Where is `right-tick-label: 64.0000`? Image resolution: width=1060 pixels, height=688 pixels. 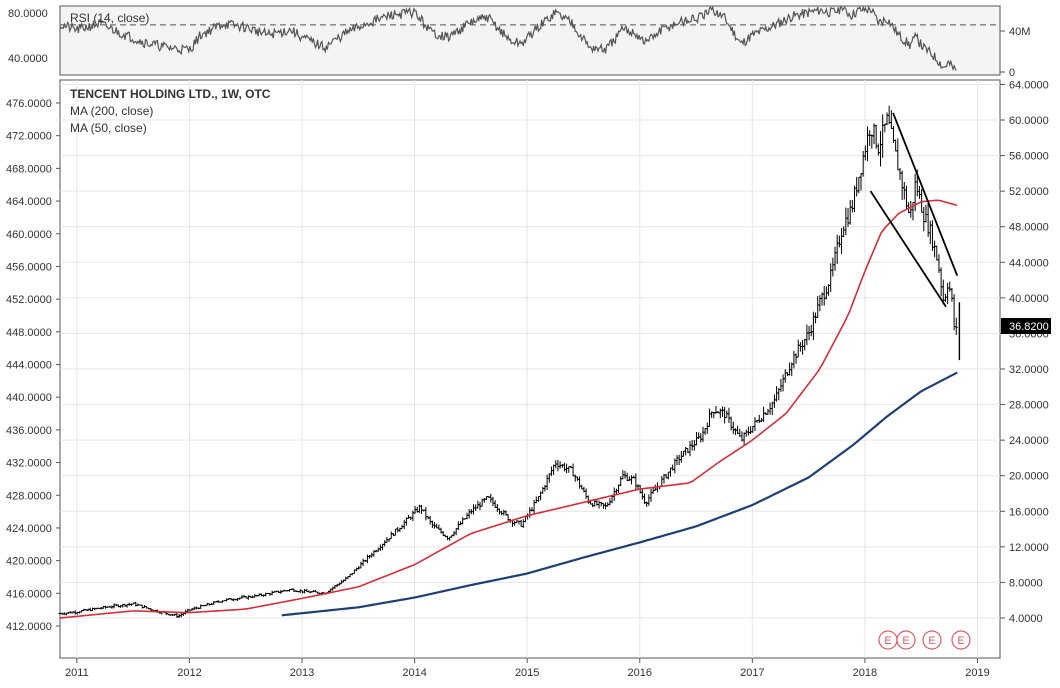 right-tick-label: 64.0000 is located at coordinates (1029, 85).